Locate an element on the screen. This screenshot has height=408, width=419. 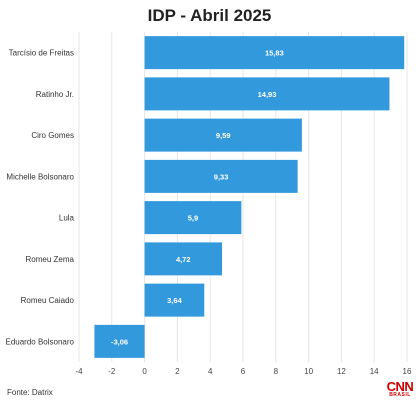
x-tick-label: 16 is located at coordinates (407, 371).